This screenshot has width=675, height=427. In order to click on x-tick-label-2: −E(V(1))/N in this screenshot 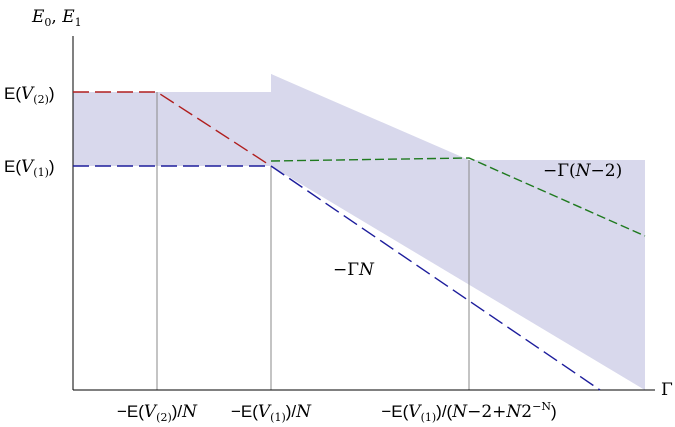, I will do `click(271, 413)`.